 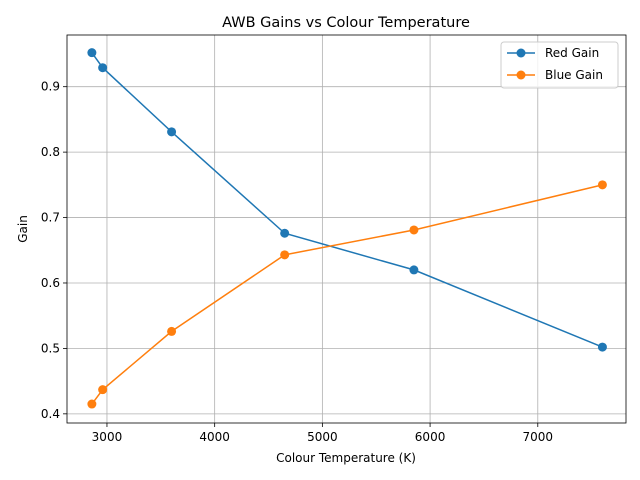 What do you see at coordinates (521, 75) in the screenshot?
I see `legend-marker-blue` at bounding box center [521, 75].